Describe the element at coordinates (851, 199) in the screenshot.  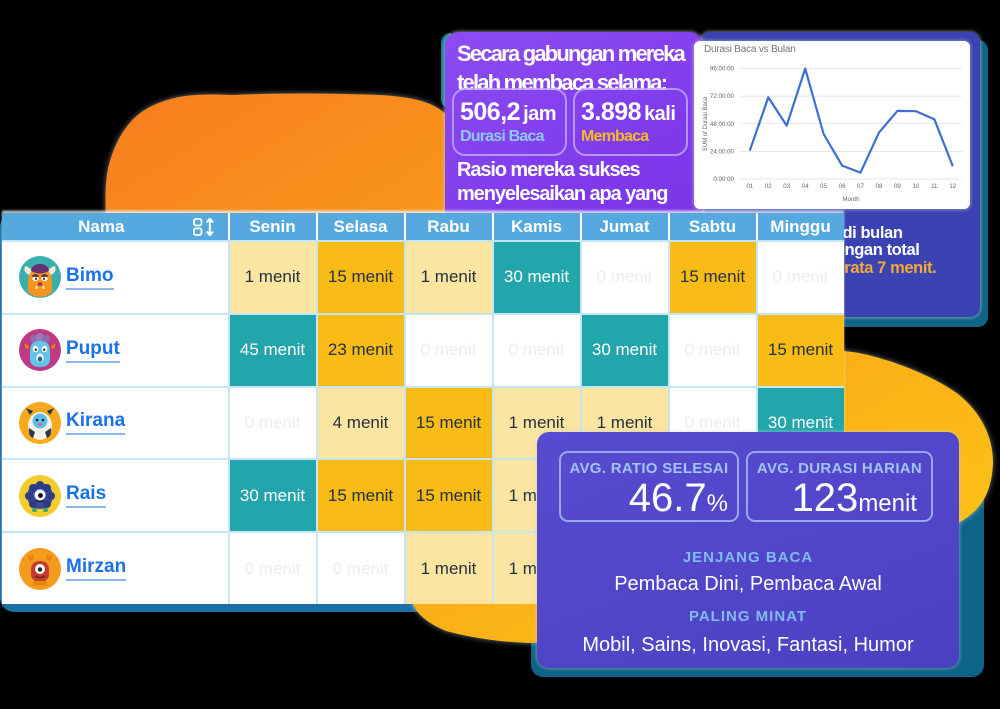
I see `svg-text: Month` at that location.